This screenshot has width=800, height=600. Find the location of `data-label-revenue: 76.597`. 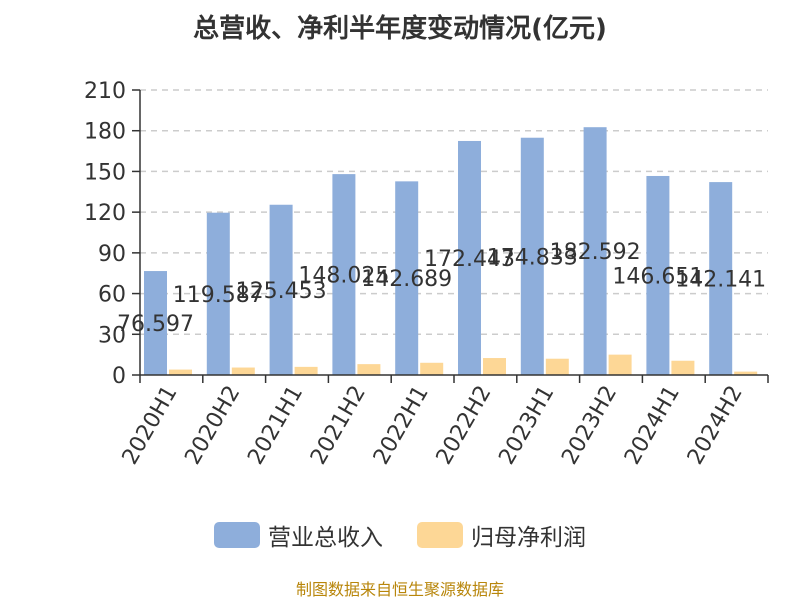

data-label-revenue: 76.597 is located at coordinates (155, 324).